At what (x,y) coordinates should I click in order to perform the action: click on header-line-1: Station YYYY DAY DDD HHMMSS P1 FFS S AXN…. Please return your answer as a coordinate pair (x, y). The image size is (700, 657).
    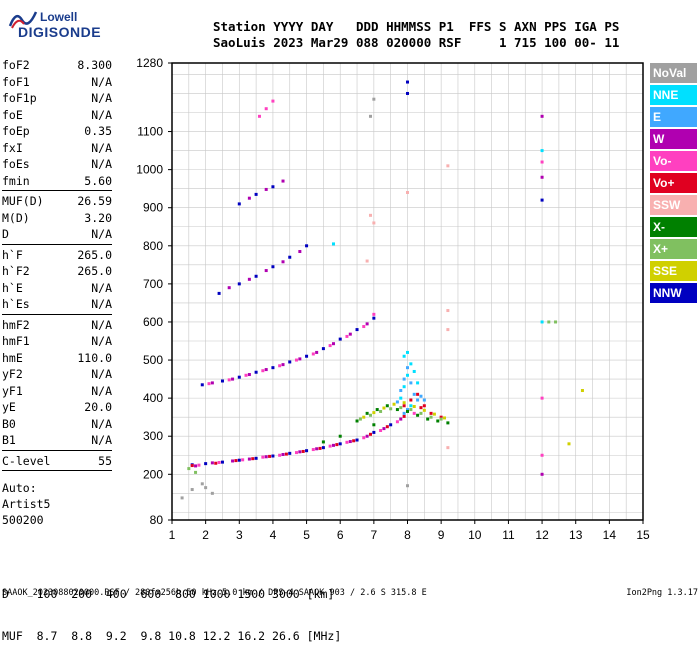
    Looking at the image, I should click on (416, 26).